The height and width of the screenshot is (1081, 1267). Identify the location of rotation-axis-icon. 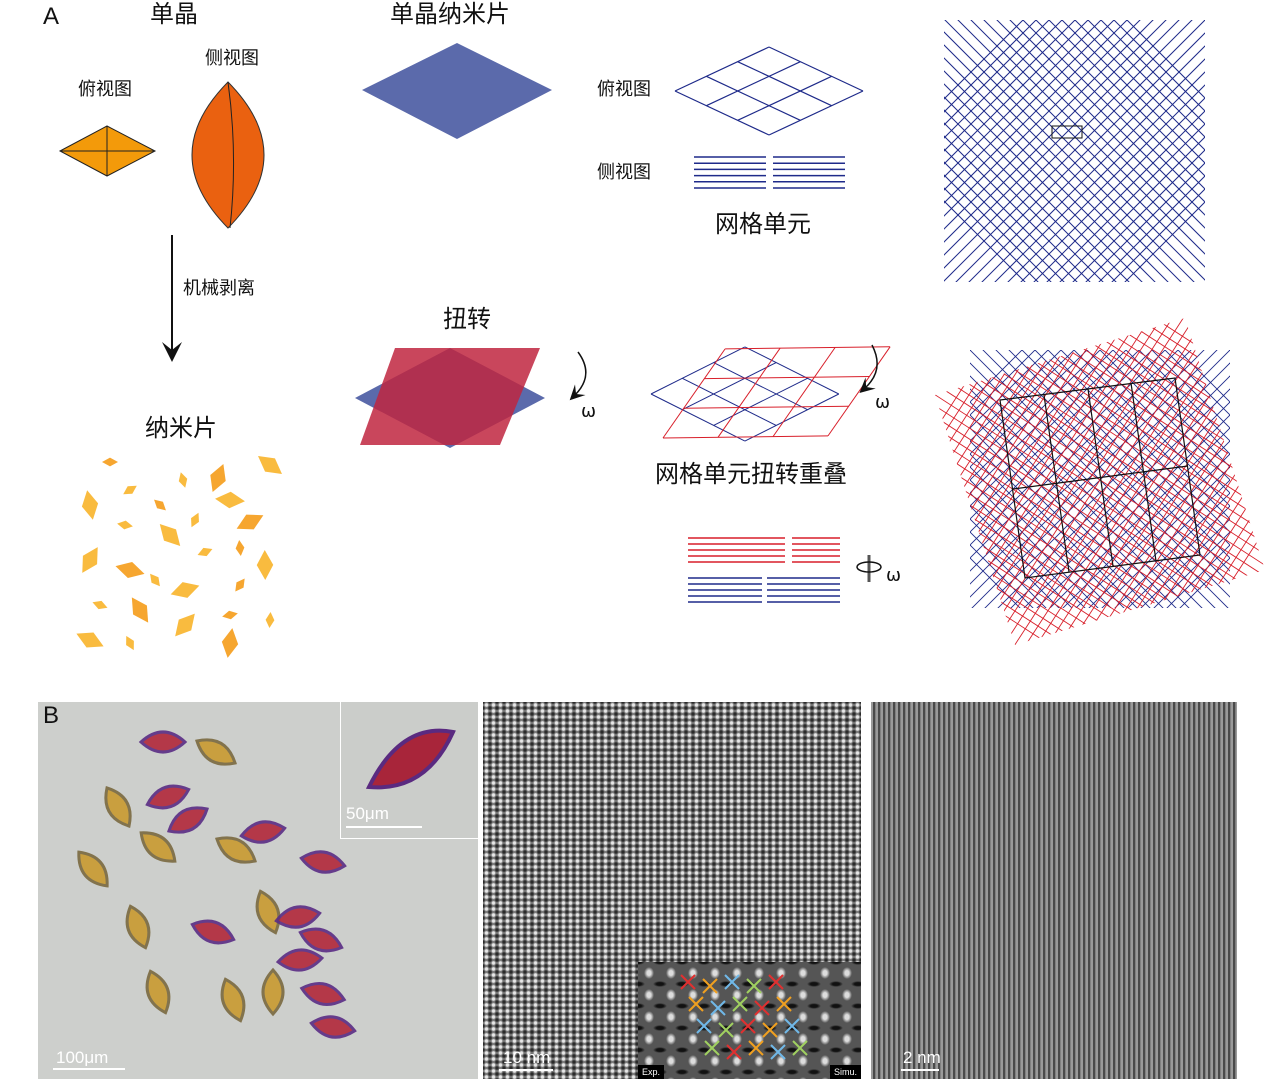
(869, 568).